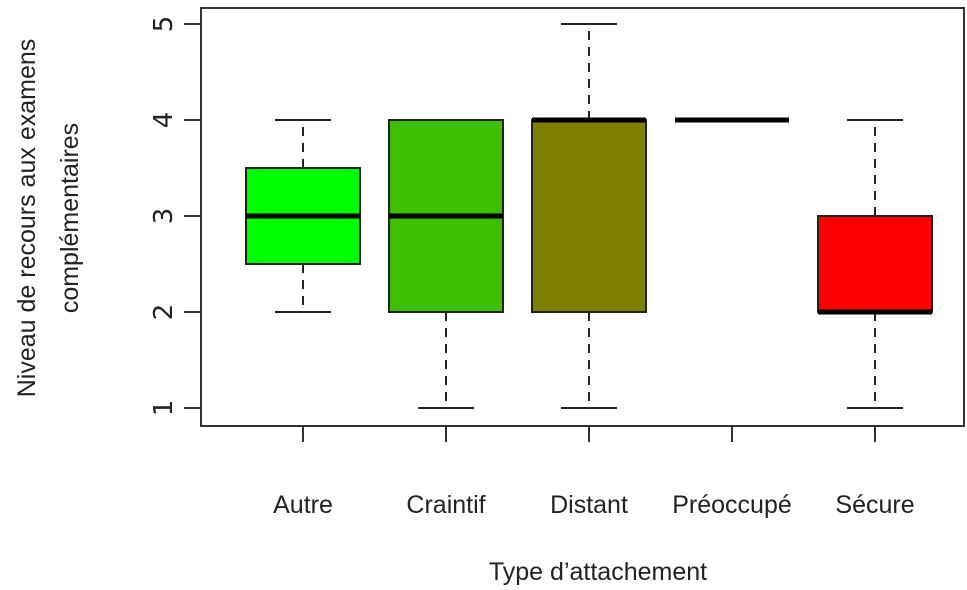 The width and height of the screenshot is (967, 590). Describe the element at coordinates (164, 312) in the screenshot. I see `y-tick-label-2: 2` at that location.